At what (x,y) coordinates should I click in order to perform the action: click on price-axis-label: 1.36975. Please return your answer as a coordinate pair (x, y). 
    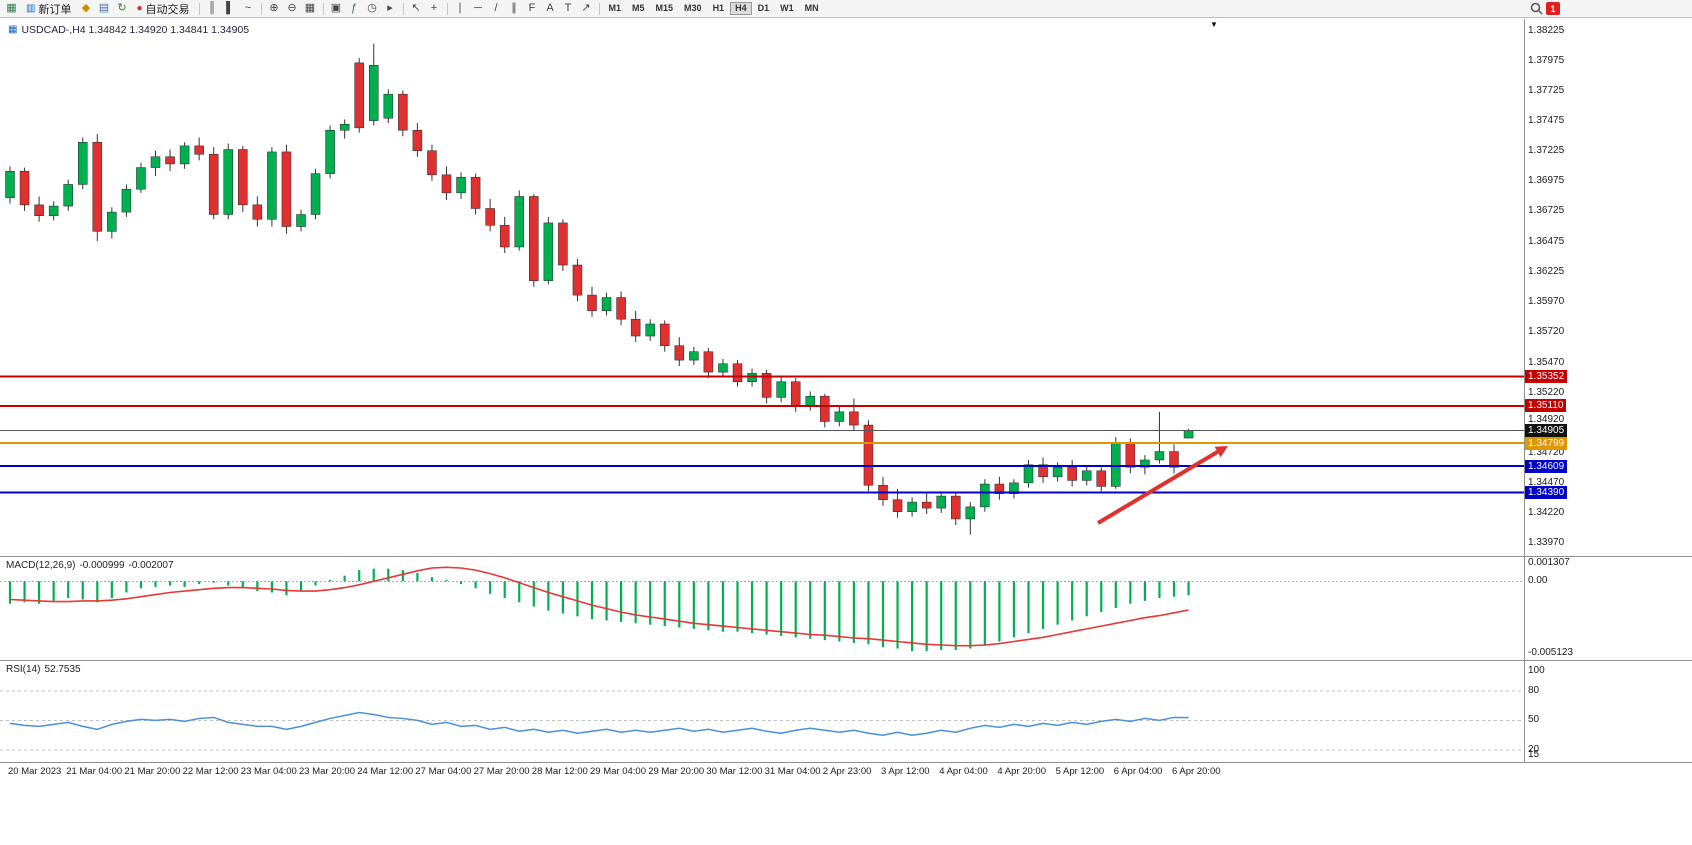
    Looking at the image, I should click on (1546, 181).